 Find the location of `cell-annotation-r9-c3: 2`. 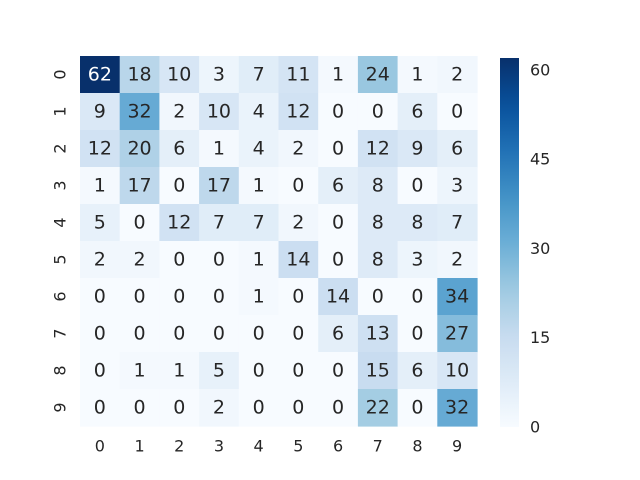

cell-annotation-r9-c3: 2 is located at coordinates (219, 408).